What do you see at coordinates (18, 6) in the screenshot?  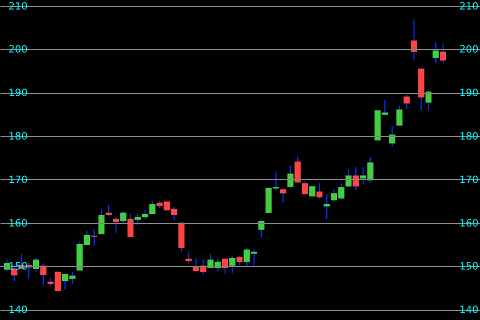 I see `y-tick-label: 210` at bounding box center [18, 6].